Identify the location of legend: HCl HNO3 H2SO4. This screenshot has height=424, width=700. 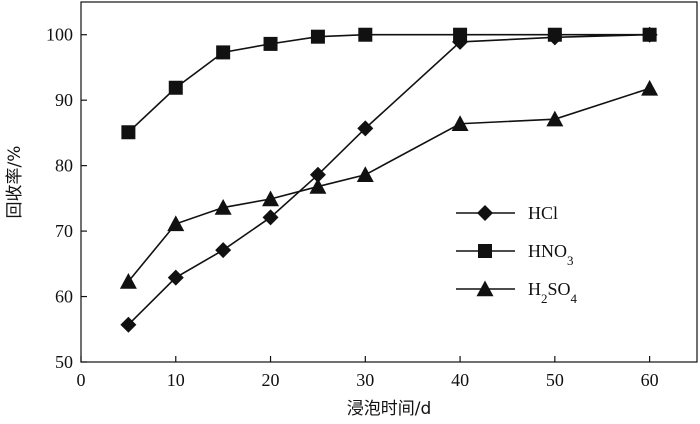
(517, 254).